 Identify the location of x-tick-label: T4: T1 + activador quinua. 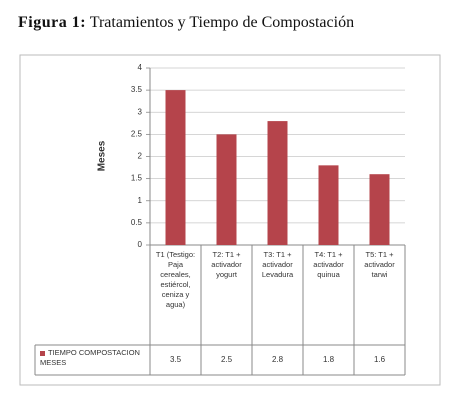
(328, 264).